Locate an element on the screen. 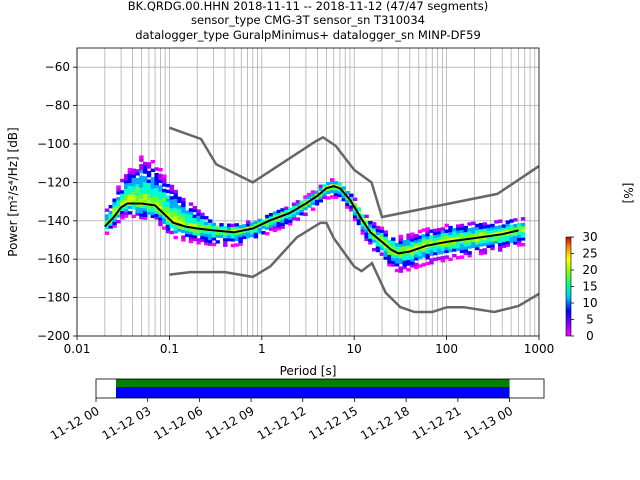 Image resolution: width=640 pixels, height=480 pixels. colorbar-tick-label: 0 is located at coordinates (590, 336).